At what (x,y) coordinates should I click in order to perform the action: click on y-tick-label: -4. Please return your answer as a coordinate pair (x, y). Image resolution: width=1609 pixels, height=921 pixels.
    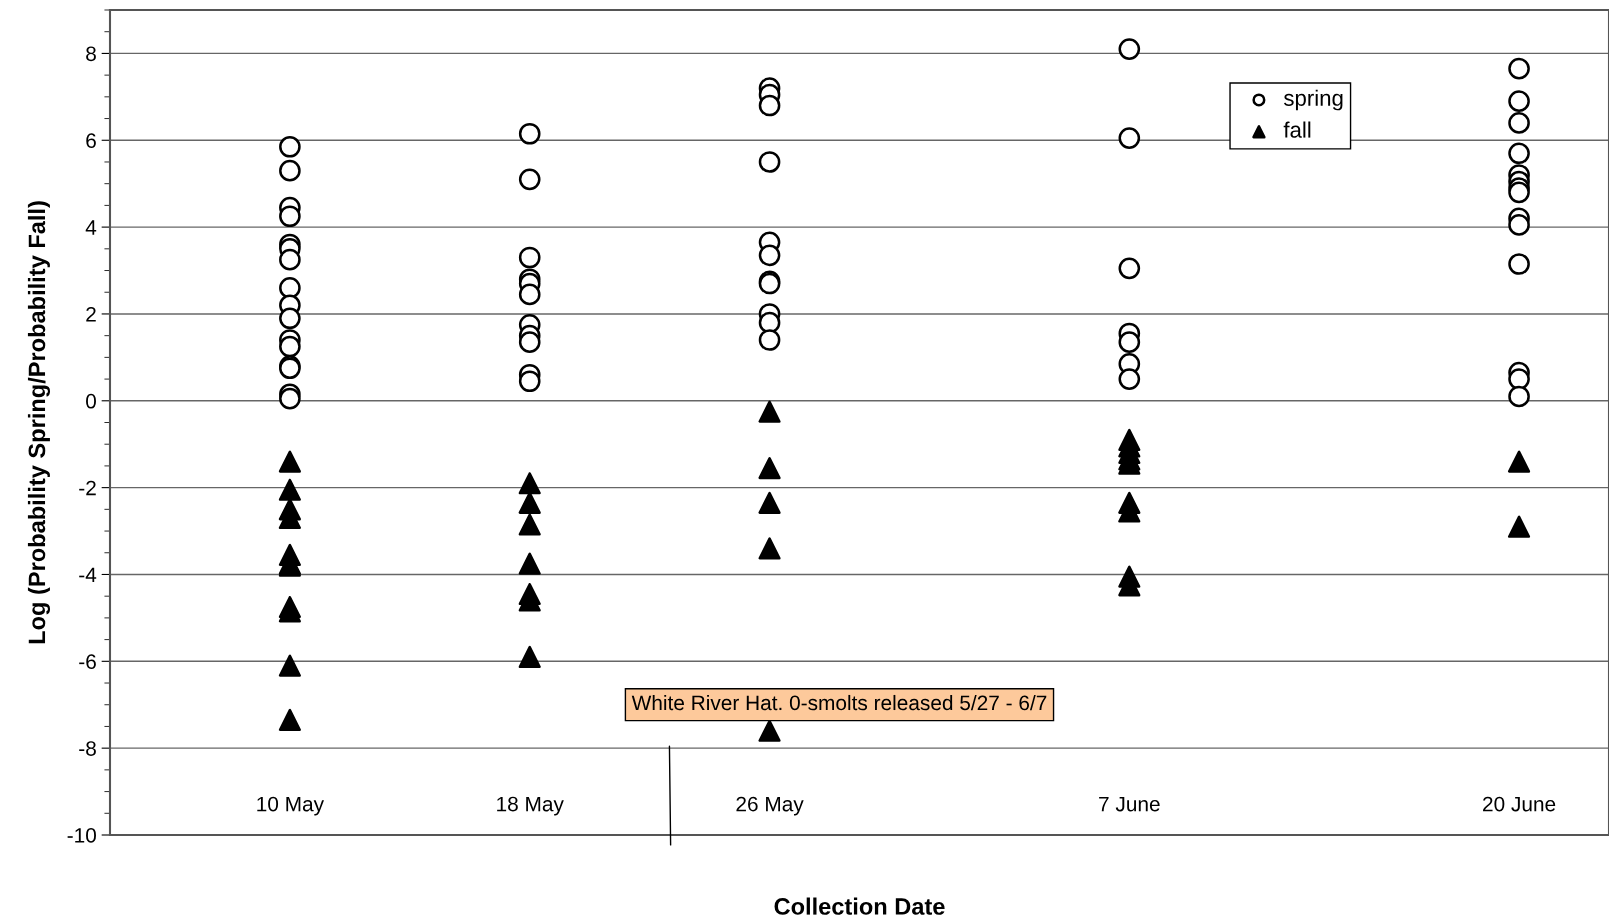
    Looking at the image, I should click on (88, 575).